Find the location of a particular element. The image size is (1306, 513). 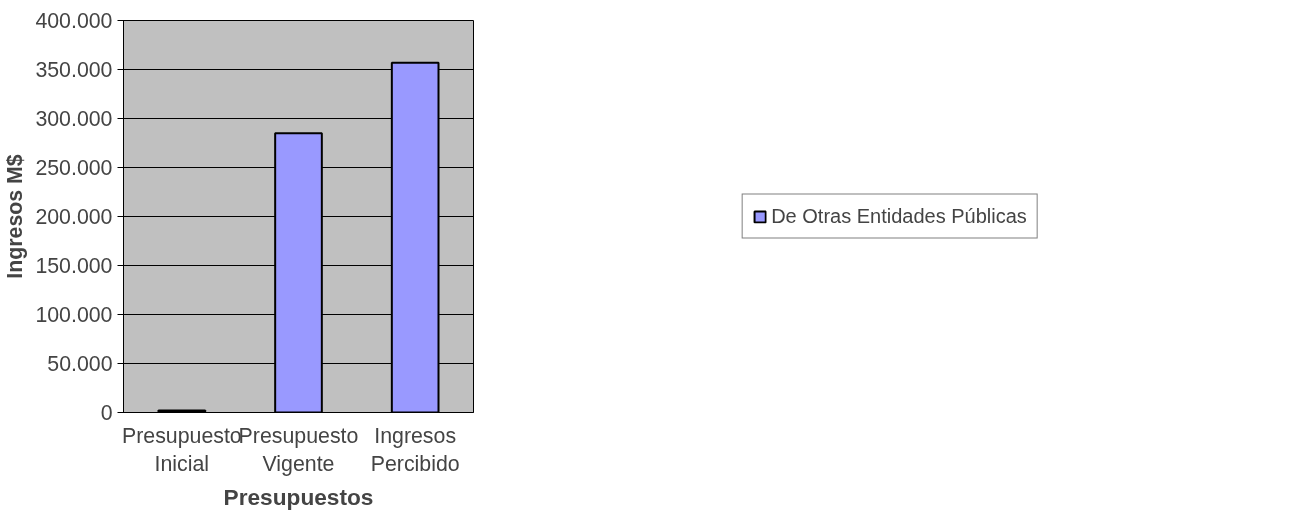

y-tick-label: 100.000 is located at coordinates (74, 315).